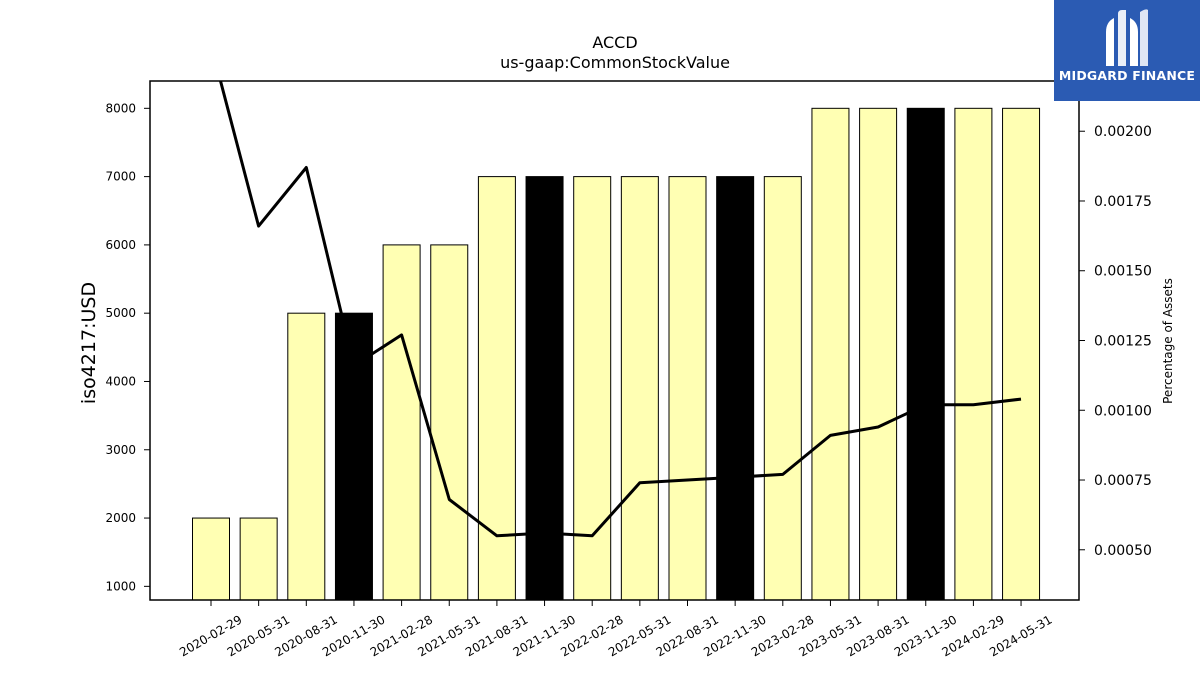 This screenshot has width=1200, height=675. What do you see at coordinates (1168, 341) in the screenshot?
I see `y2-axis-label: Percentage of Assets` at bounding box center [1168, 341].